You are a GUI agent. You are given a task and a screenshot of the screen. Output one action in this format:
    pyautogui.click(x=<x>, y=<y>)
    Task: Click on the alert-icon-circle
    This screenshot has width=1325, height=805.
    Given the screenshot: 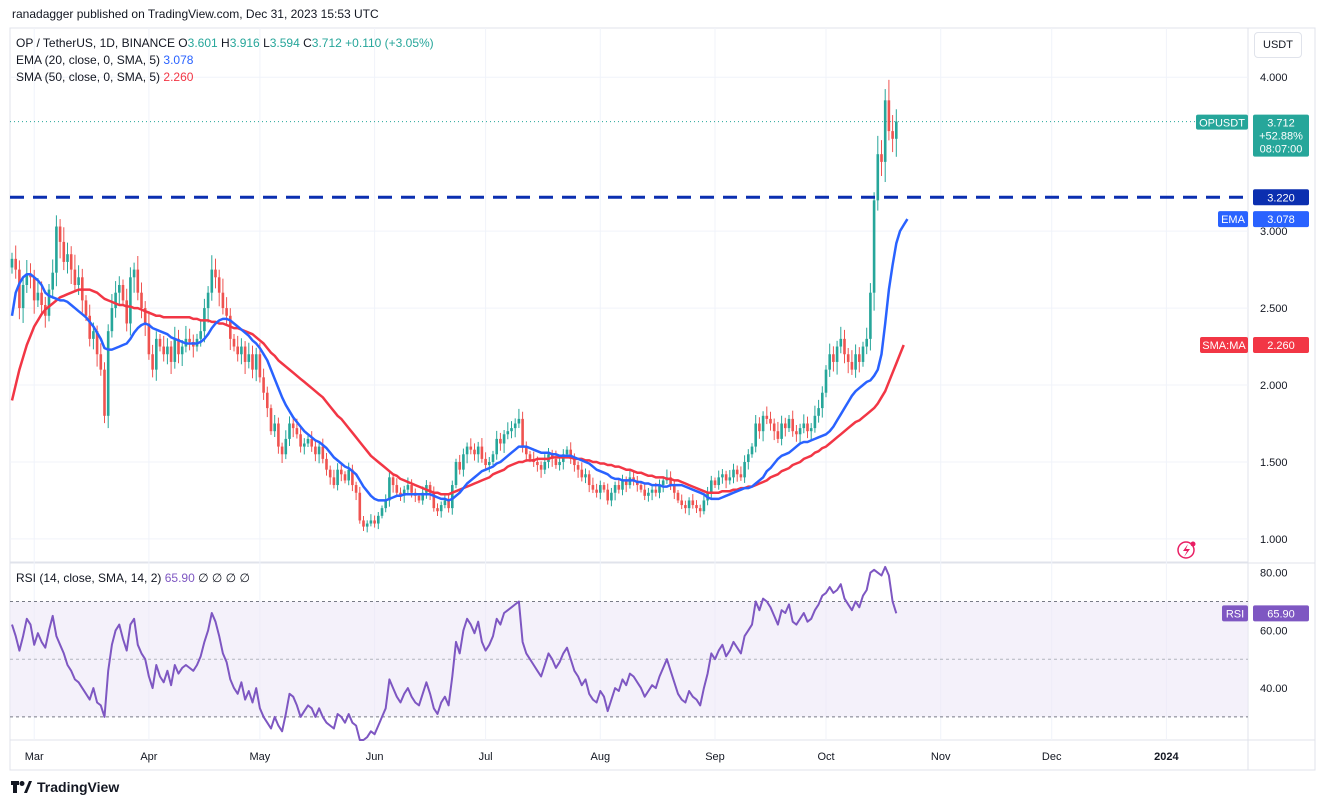 What is the action you would take?
    pyautogui.click(x=1186, y=550)
    